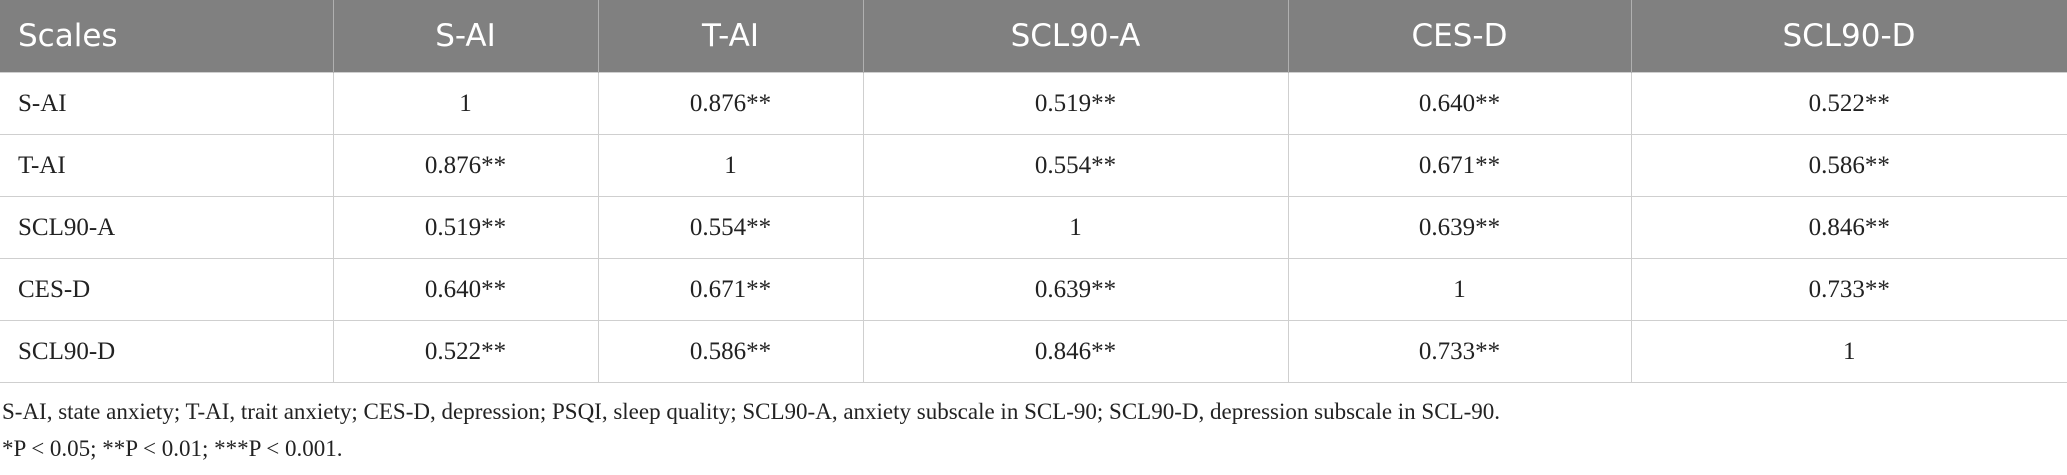  I want to click on table-row: SCL90-A 0.519** 0.554** 1 0.639** 0.846**, so click(1033, 227).